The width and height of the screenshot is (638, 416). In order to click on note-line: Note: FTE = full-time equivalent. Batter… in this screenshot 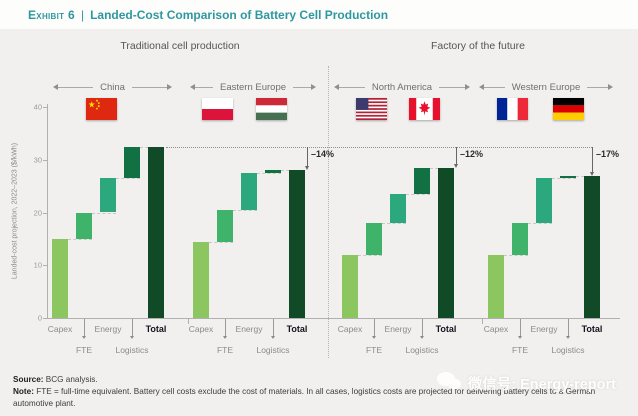, I will do `click(313, 398)`.